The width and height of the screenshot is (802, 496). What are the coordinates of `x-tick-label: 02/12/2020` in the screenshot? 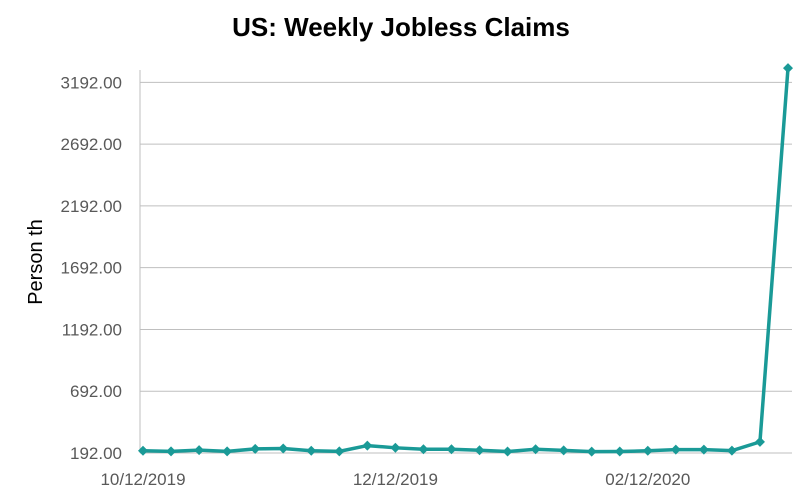 It's located at (647, 479).